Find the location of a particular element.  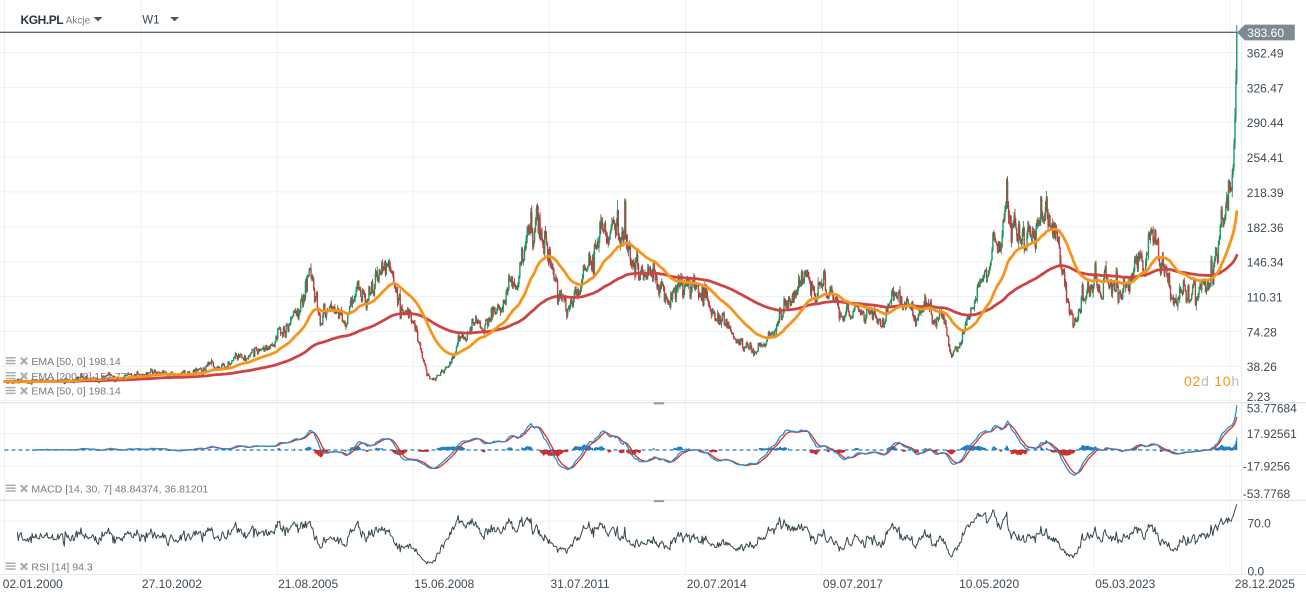

svg-text: Akcje is located at coordinates (78, 20).